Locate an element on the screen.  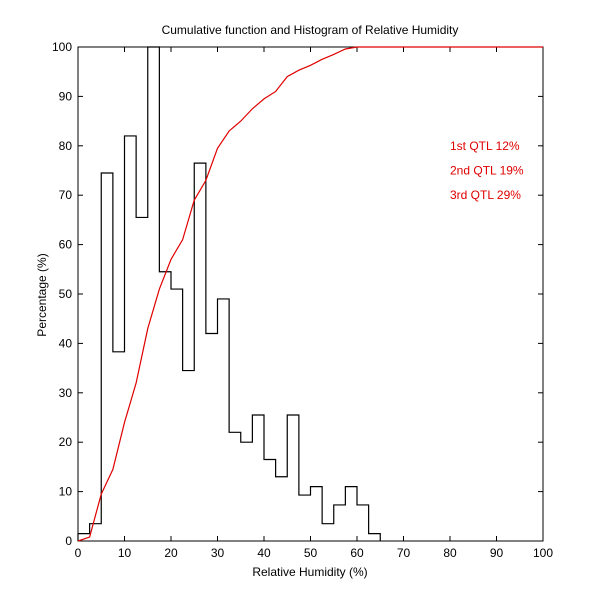
y-tick-label: 30 is located at coordinates (66, 393).